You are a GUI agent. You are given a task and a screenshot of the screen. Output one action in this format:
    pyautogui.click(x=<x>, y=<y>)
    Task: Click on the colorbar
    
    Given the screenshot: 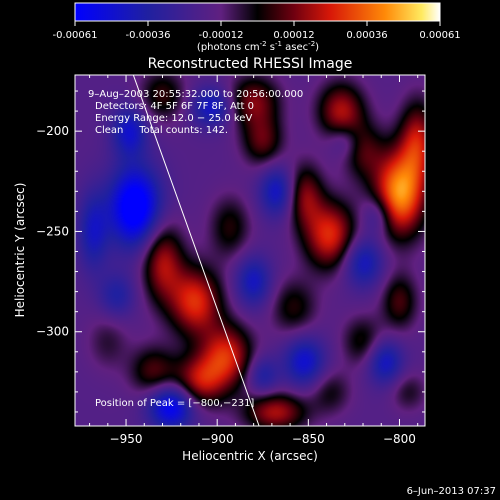 What is the action you would take?
    pyautogui.click(x=257, y=12)
    